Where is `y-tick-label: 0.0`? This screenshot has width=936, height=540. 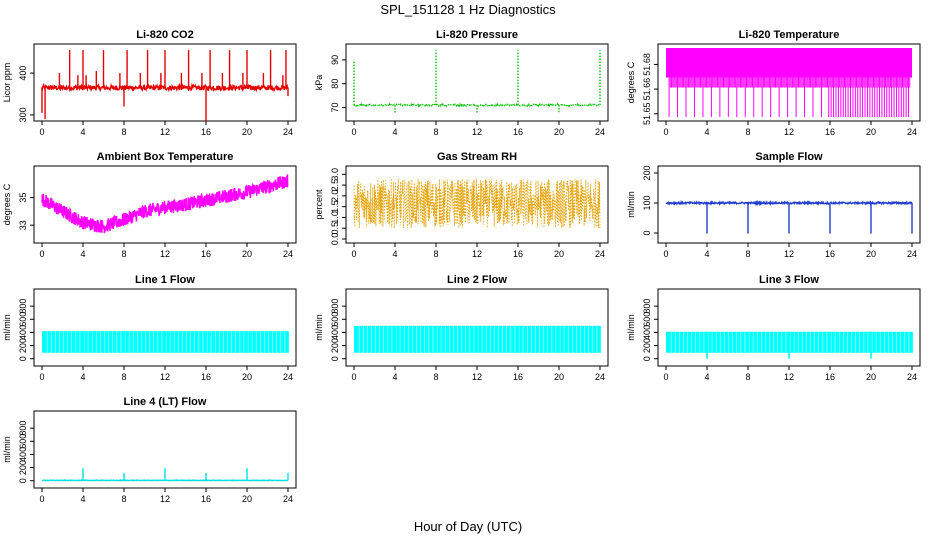
y-tick-label: 0.0 is located at coordinates (335, 239).